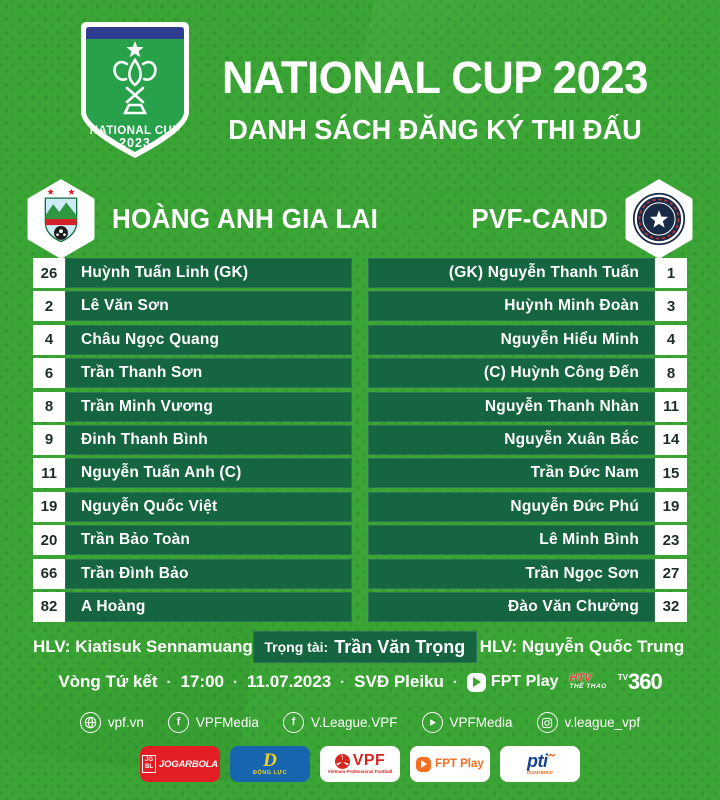  I want to click on badge-text-line2: 2023, so click(135, 143).